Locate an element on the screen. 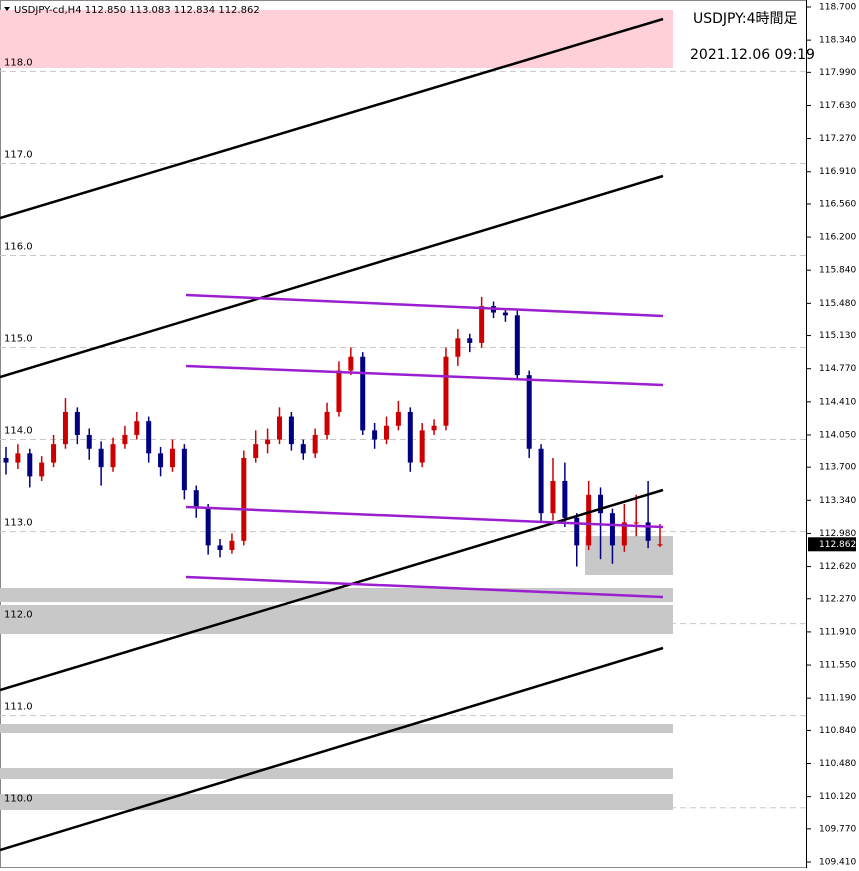 The width and height of the screenshot is (859, 871). level-label: 114.0 is located at coordinates (18, 431).